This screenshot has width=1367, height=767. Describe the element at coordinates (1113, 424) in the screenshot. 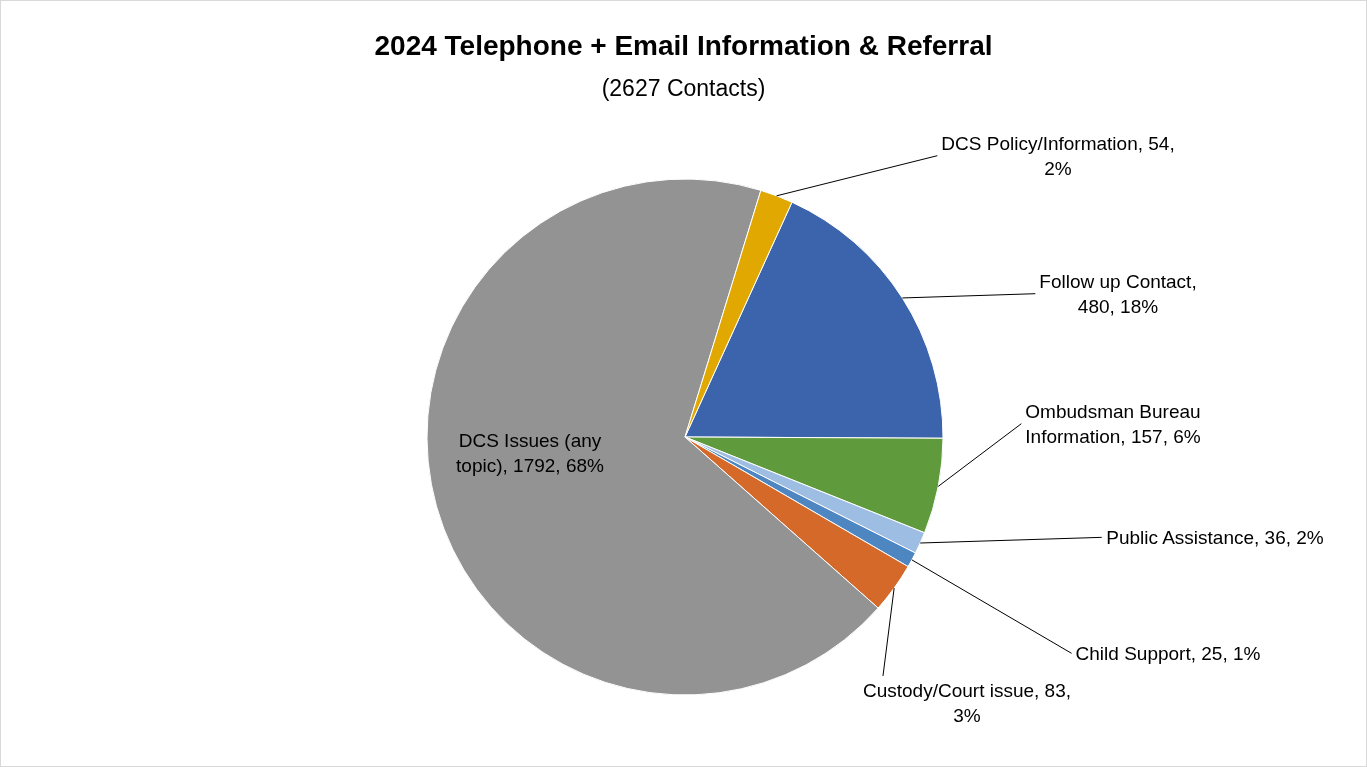

I see `slice-label: Ombudsman Bureau Information, 157, 6%` at that location.